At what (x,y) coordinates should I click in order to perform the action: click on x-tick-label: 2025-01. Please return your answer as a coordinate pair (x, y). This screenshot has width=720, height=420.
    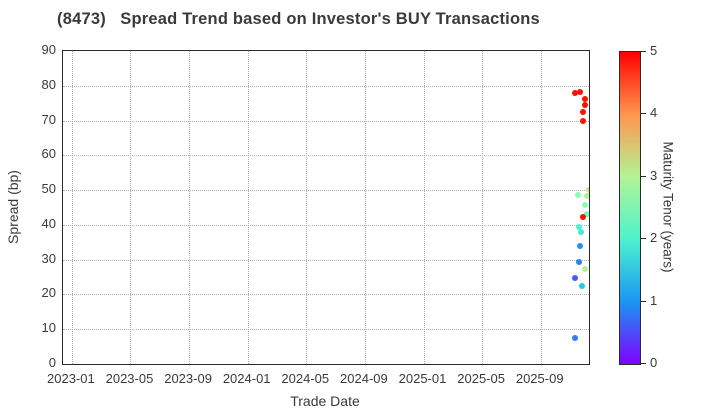
    Looking at the image, I should click on (422, 378).